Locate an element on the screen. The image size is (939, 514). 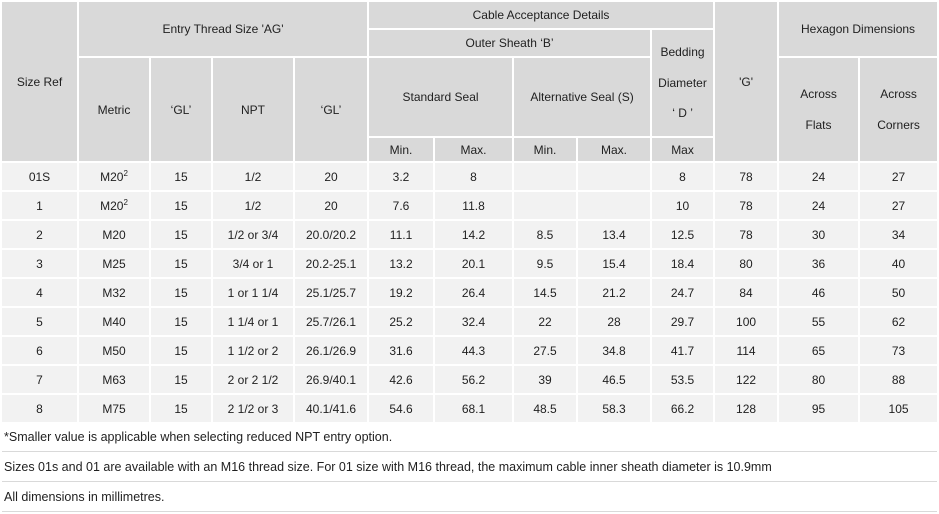
cell-across-flats: 36 is located at coordinates (819, 263).